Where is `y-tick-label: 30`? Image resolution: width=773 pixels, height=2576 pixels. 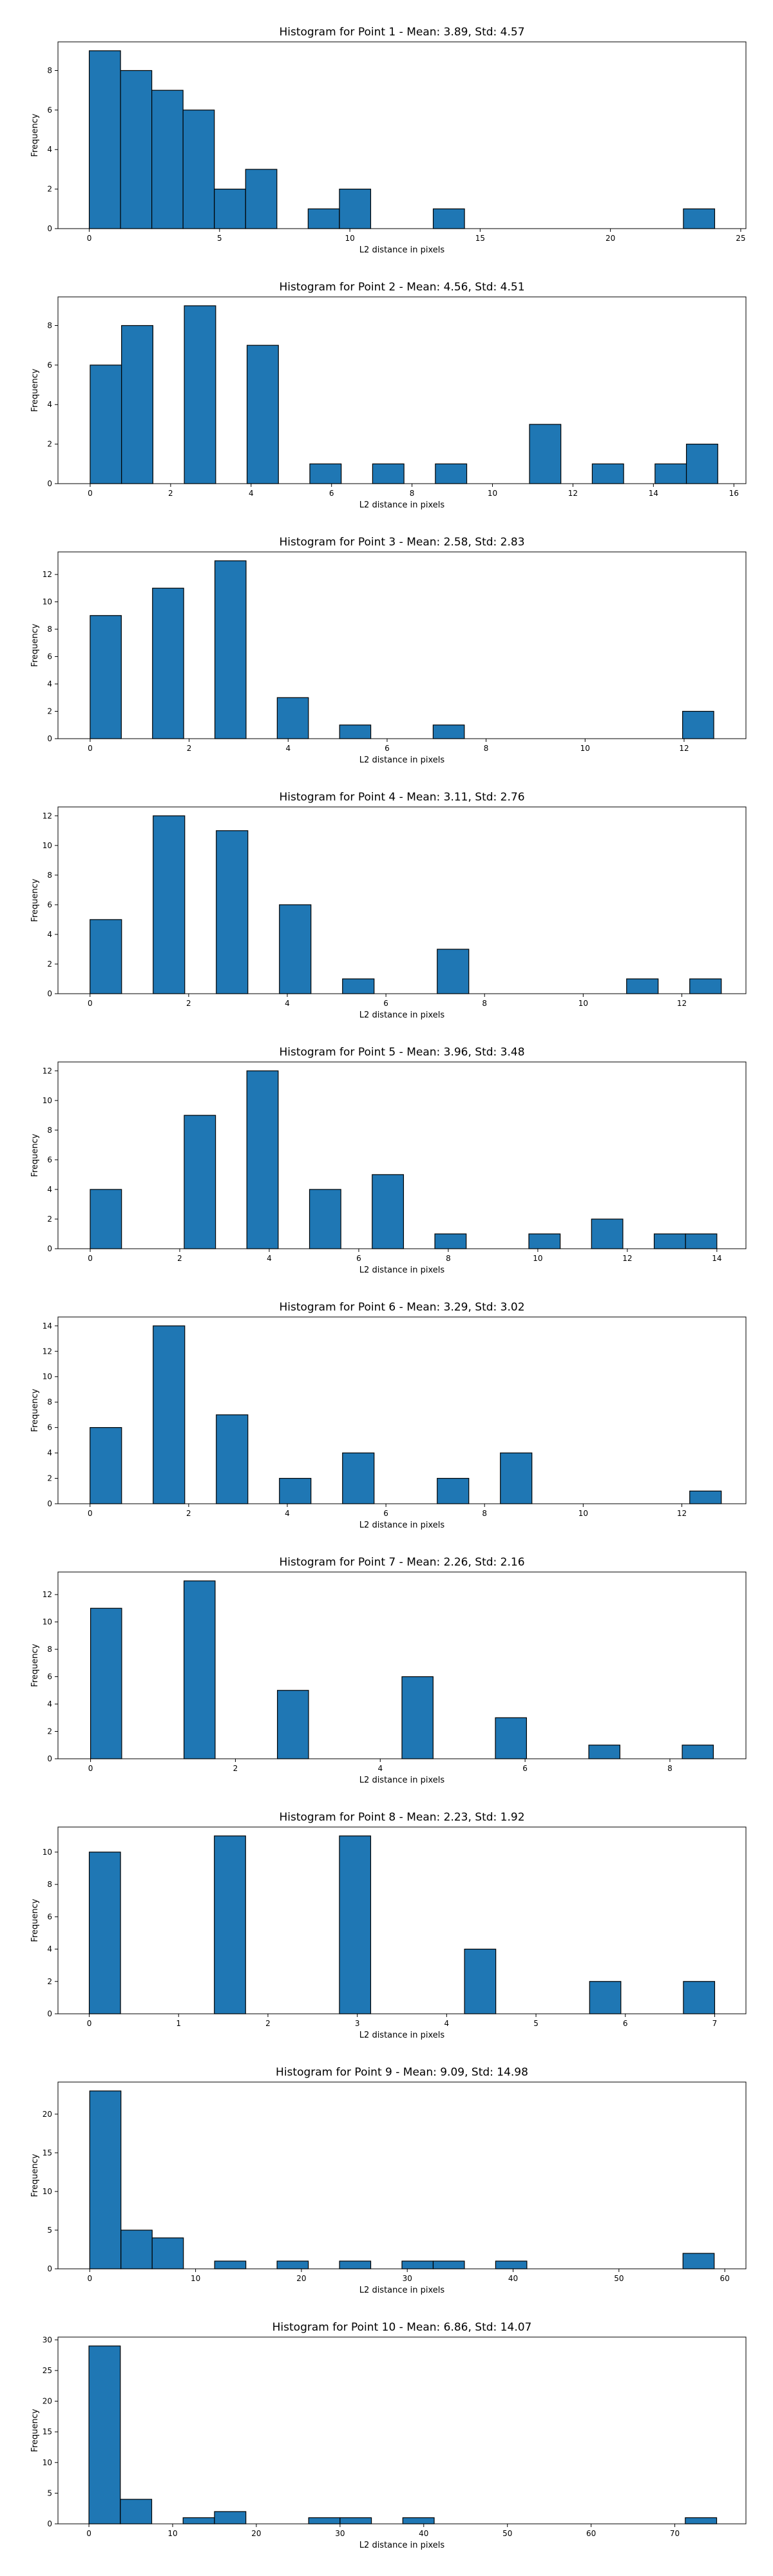
y-tick-label: 30 is located at coordinates (47, 2339).